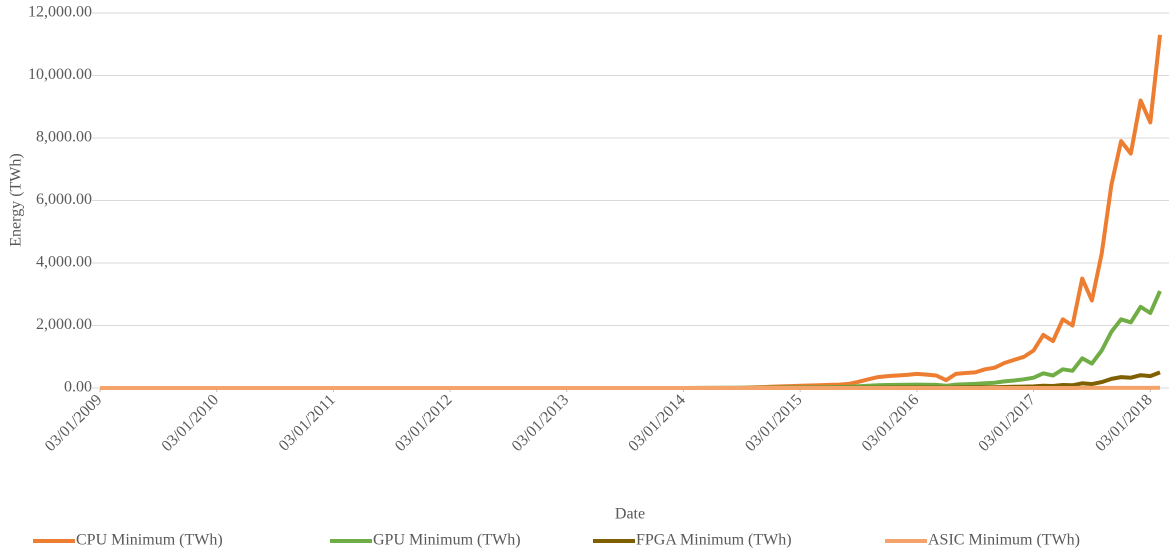 The height and width of the screenshot is (555, 1169). I want to click on legend-label: ASIC Minimum (TWh), so click(1004, 540).